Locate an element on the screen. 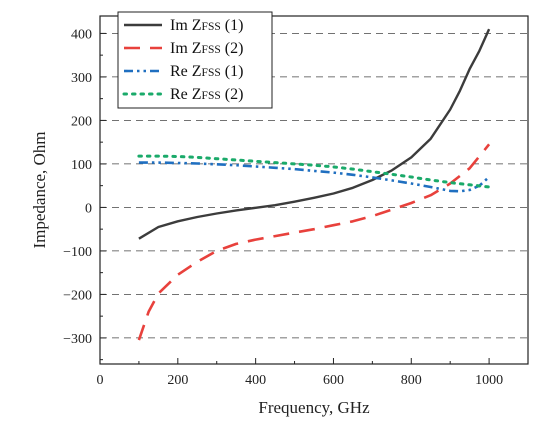 The height and width of the screenshot is (422, 550). x-axis-title: Frequency, GHz is located at coordinates (314, 407).